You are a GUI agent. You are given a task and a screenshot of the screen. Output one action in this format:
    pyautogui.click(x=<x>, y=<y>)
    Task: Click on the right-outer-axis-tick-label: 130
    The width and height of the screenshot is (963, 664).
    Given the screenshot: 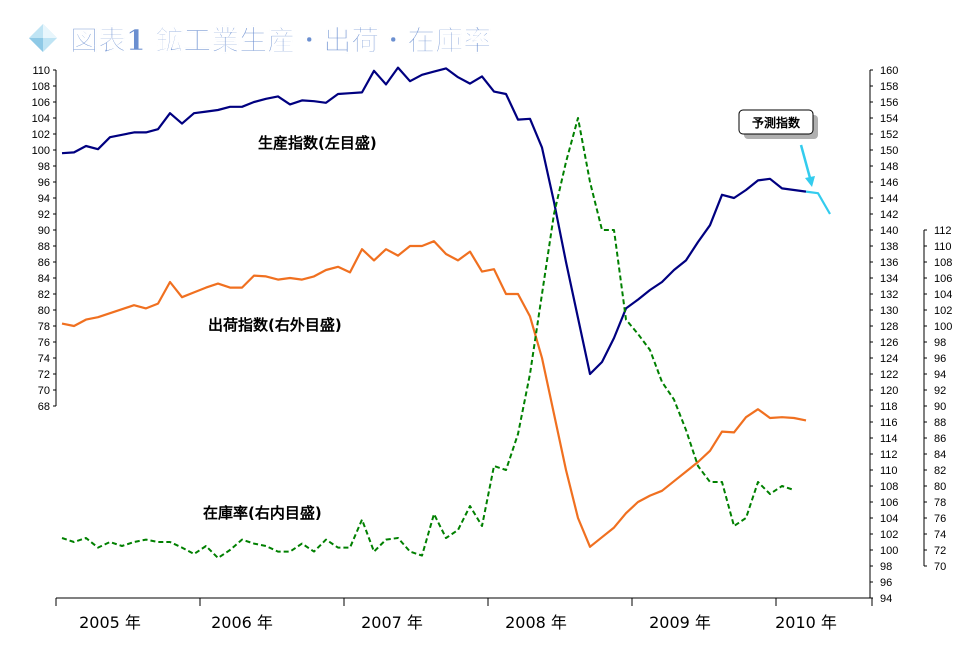 What is the action you would take?
    pyautogui.click(x=889, y=311)
    